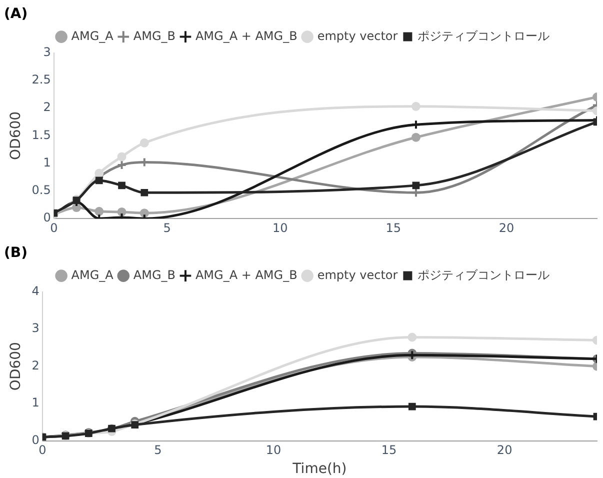  What do you see at coordinates (41, 190) in the screenshot?
I see `y-tick-label: 0.5` at bounding box center [41, 190].